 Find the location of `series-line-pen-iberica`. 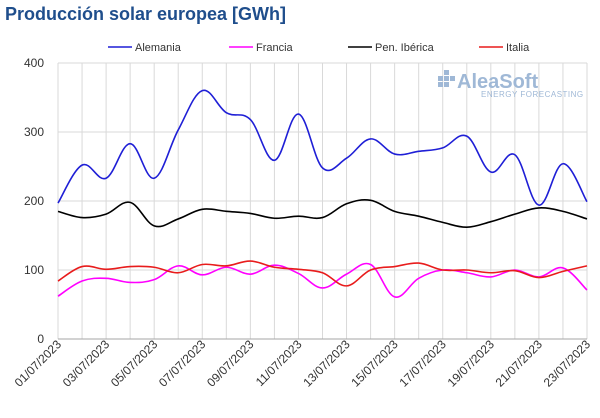

series-line-pen-iberica is located at coordinates (322, 214).